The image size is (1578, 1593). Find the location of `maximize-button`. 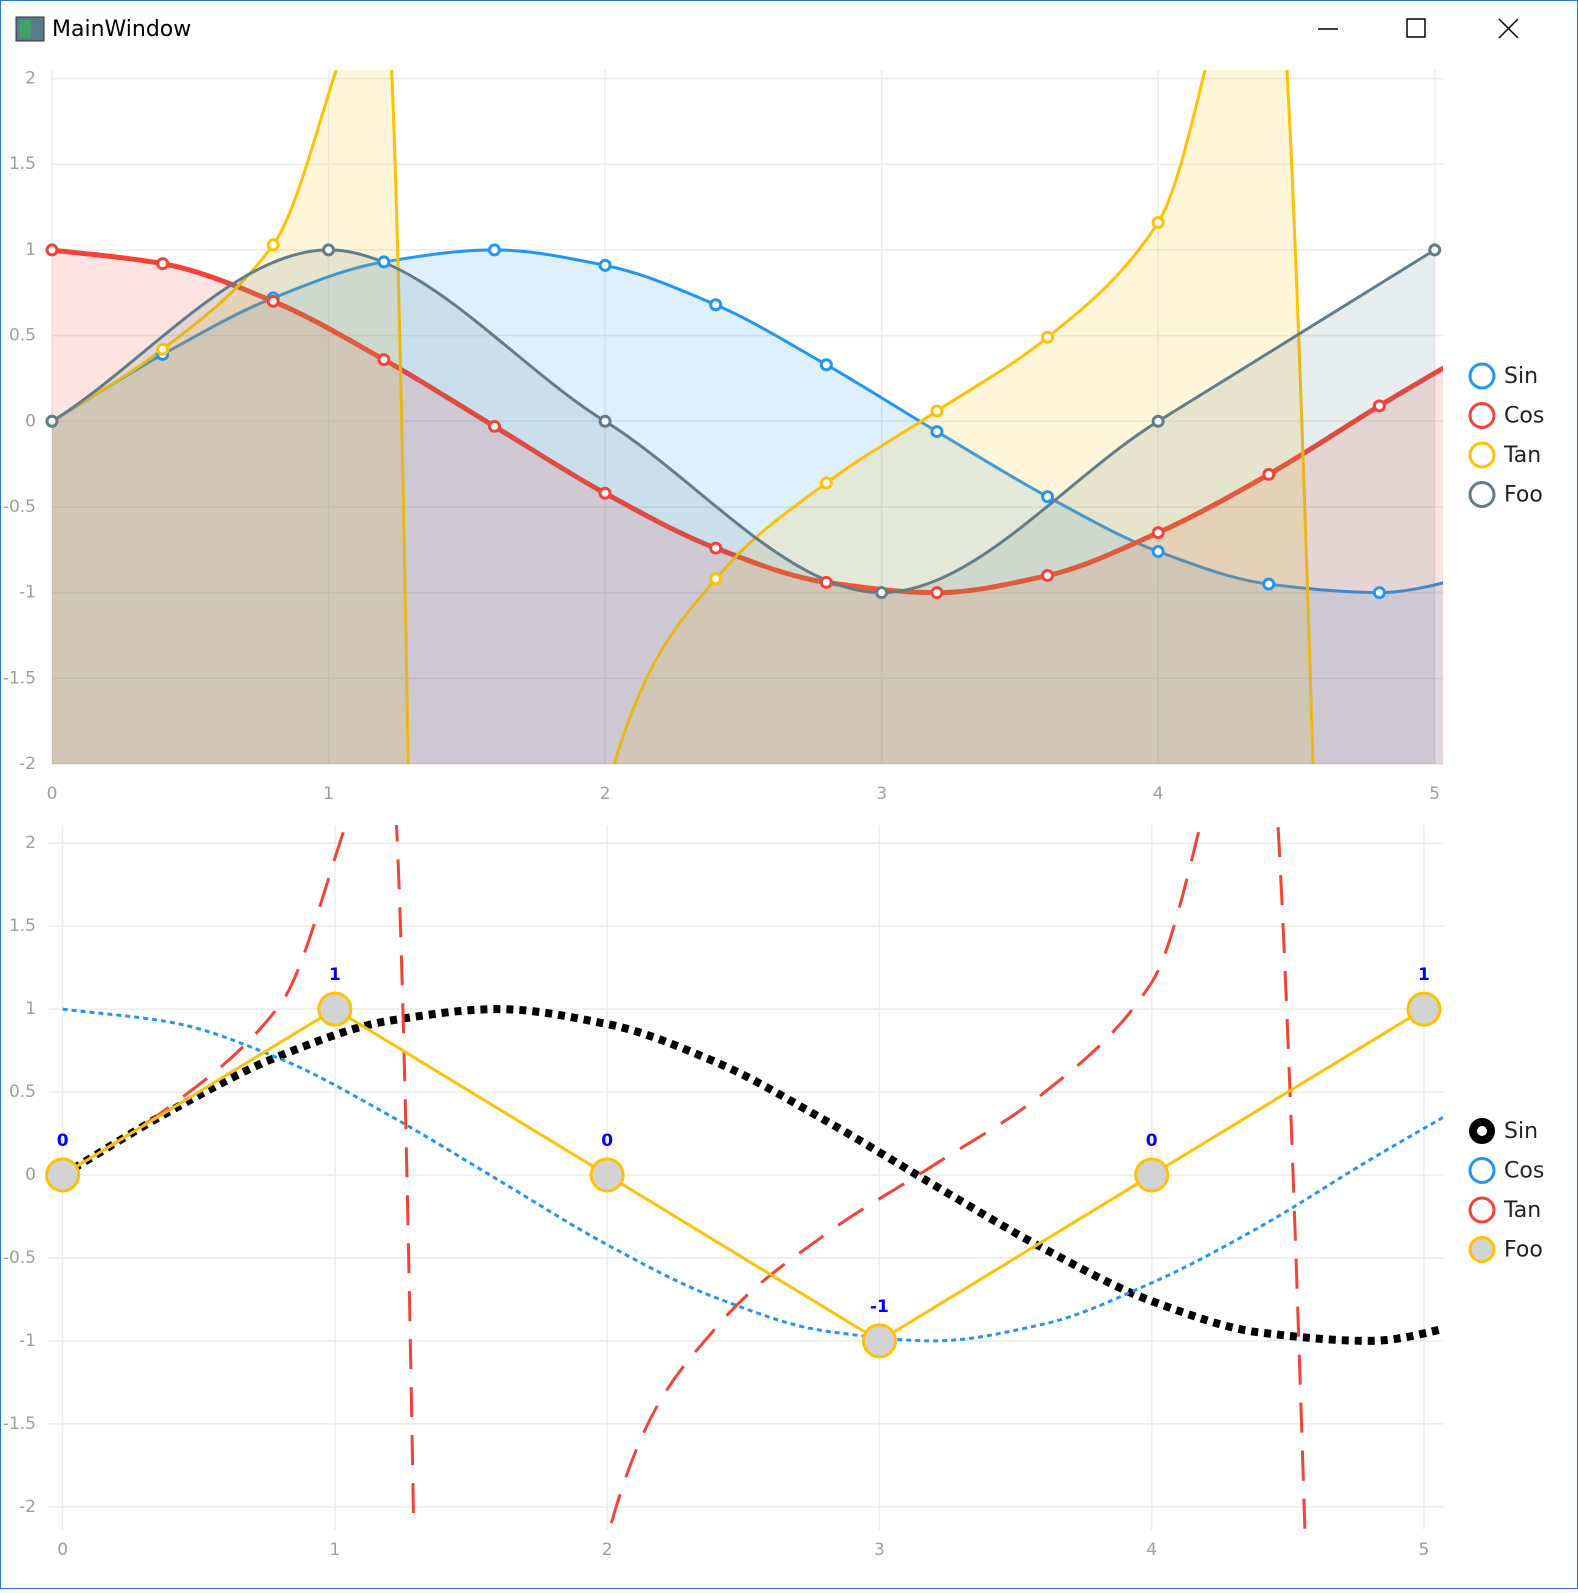

maximize-button is located at coordinates (1416, 28).